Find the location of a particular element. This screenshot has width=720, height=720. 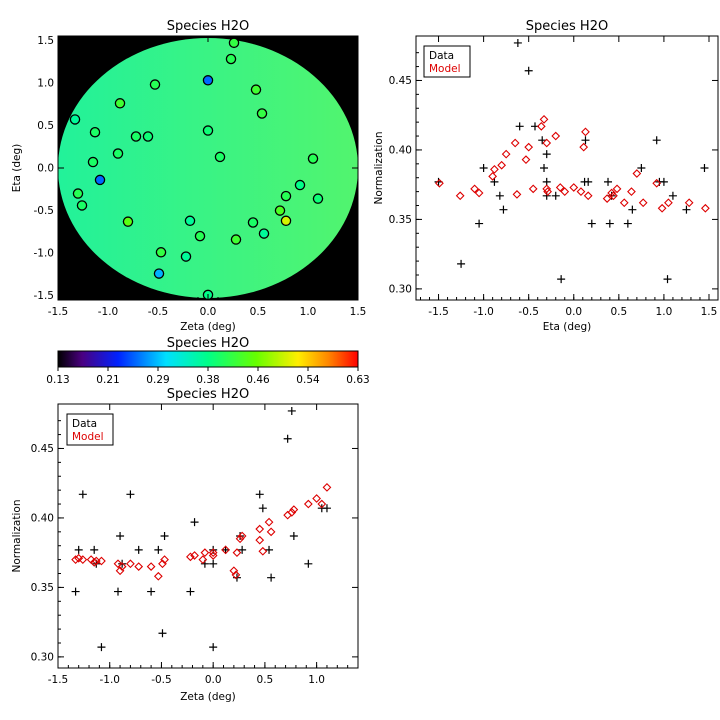

zeta-legend-box is located at coordinates (90, 429).